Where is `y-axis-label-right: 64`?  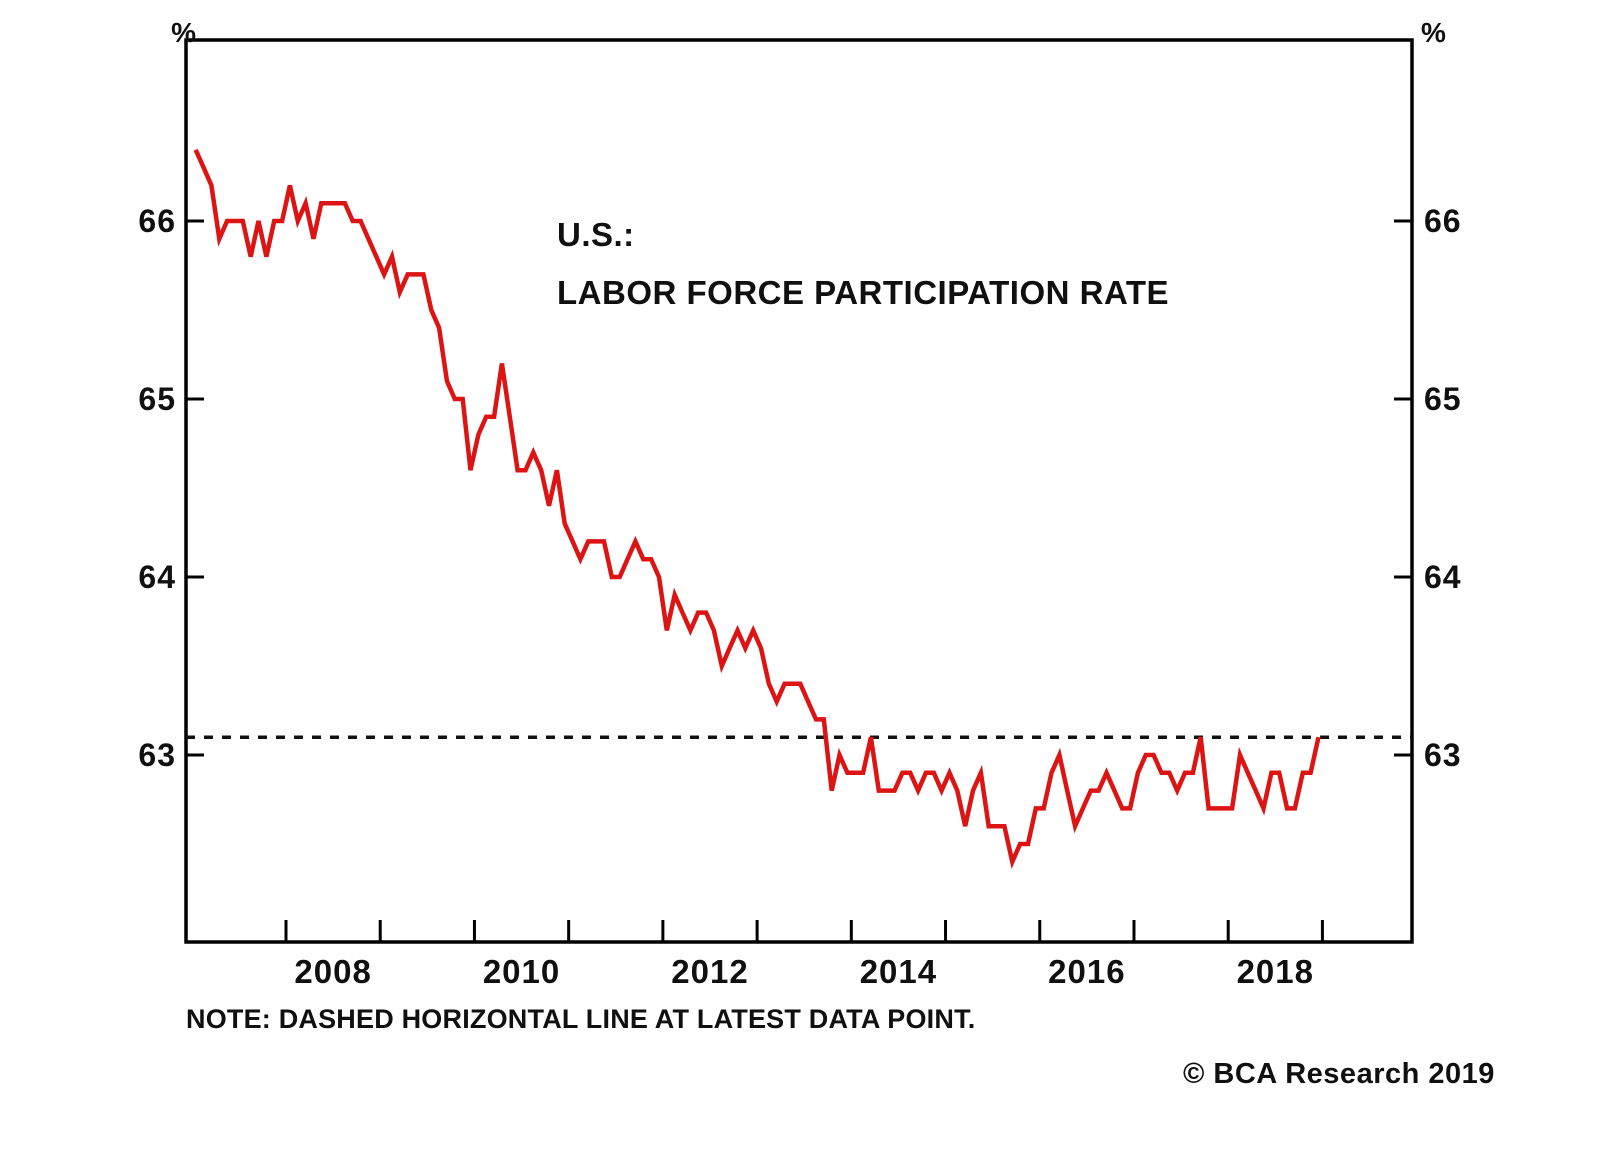
y-axis-label-right: 64 is located at coordinates (1443, 577).